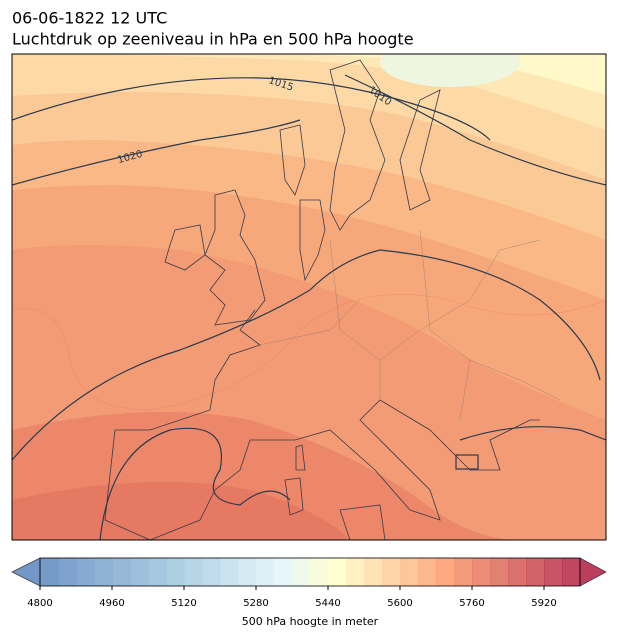 This screenshot has width=618, height=643. Describe the element at coordinates (255, 603) in the screenshot. I see `colorbar-tick-label: 5280` at that location.